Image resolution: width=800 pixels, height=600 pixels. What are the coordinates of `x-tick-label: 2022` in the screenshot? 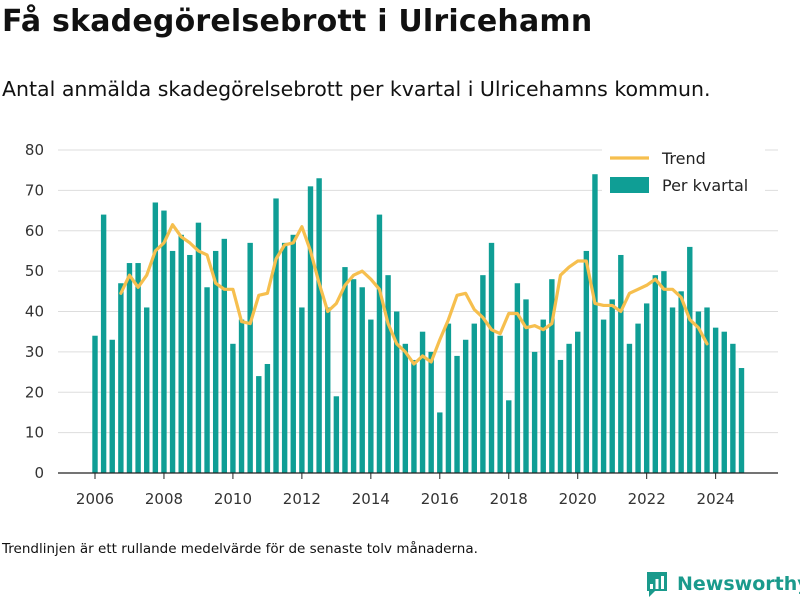 It's located at (647, 499).